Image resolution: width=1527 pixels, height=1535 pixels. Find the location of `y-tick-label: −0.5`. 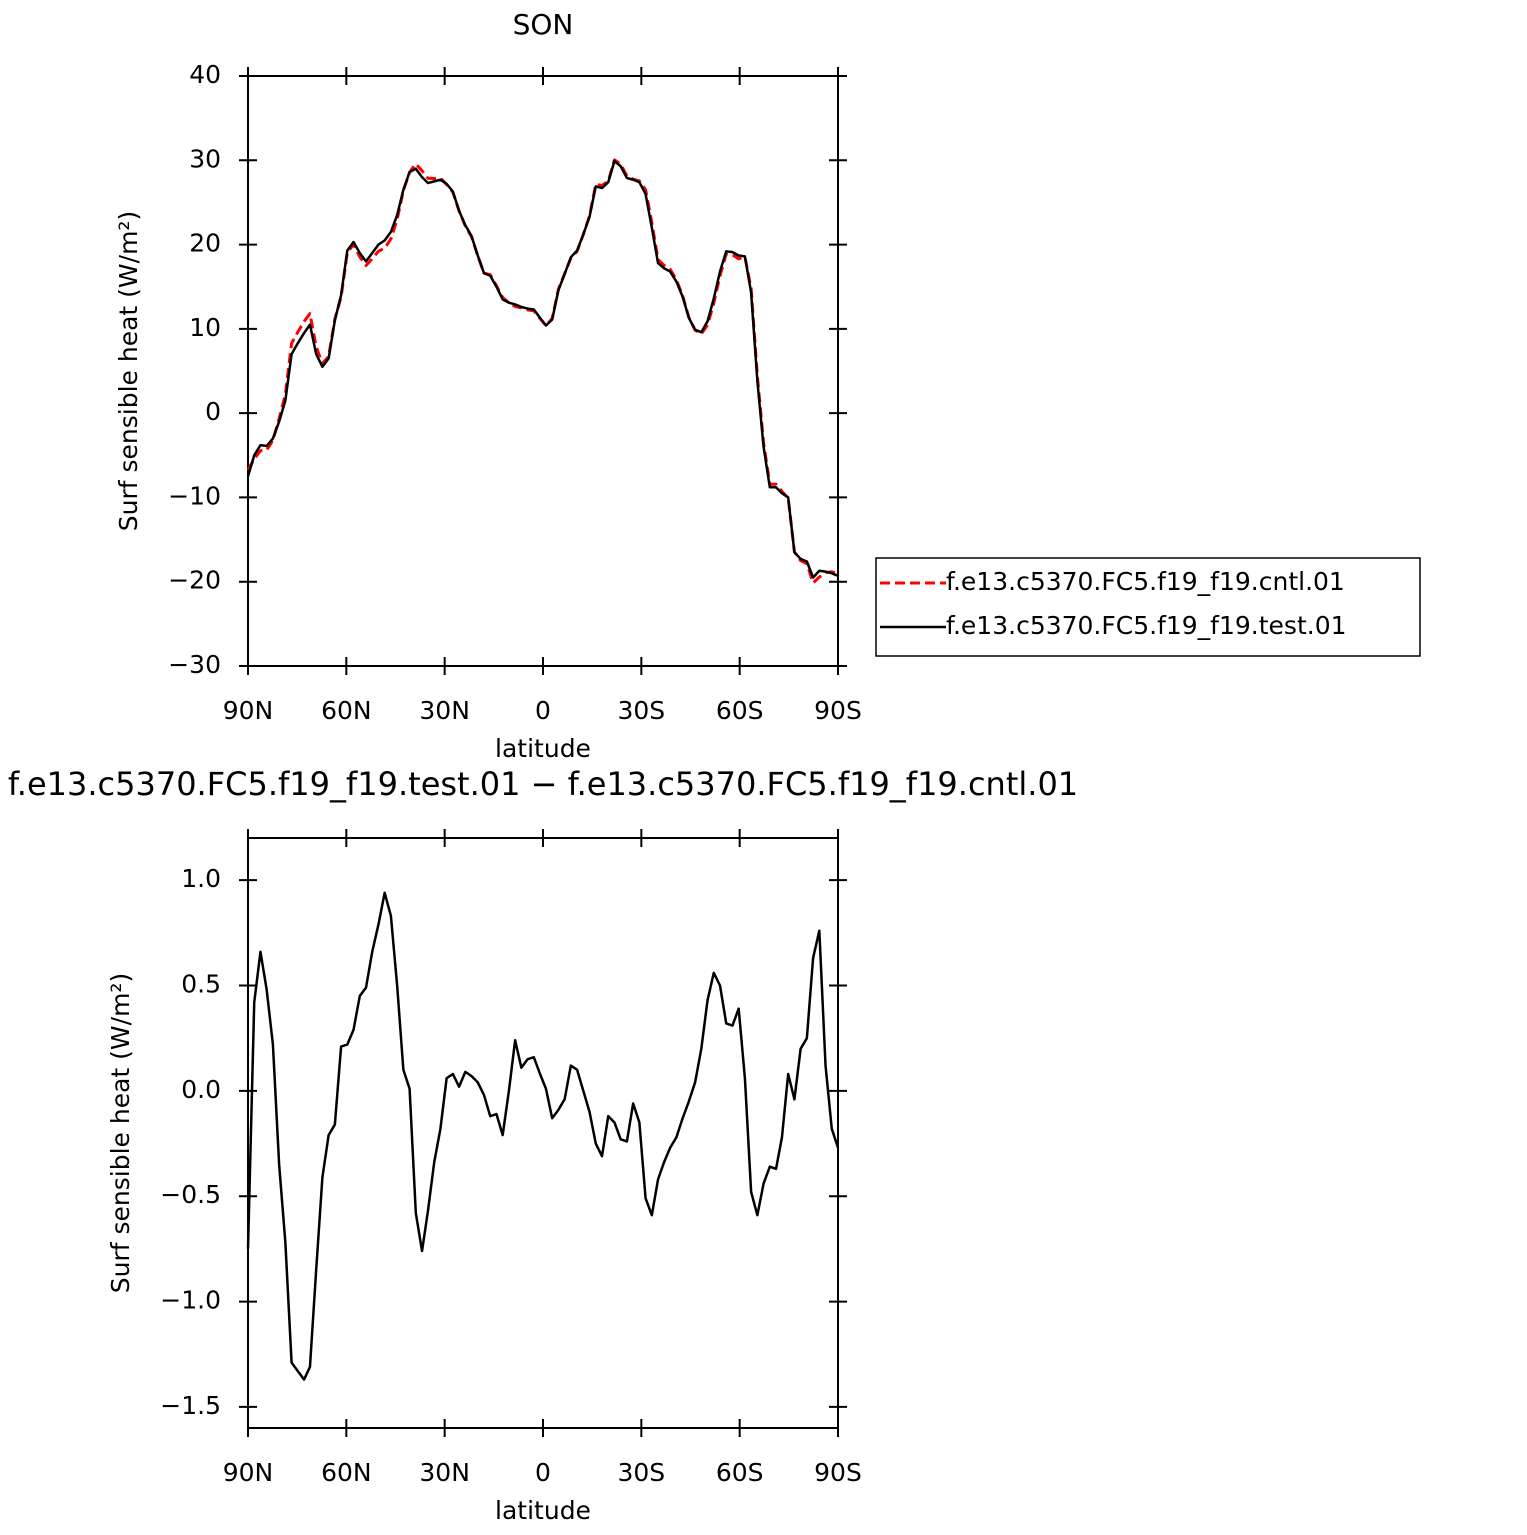

y-tick-label: −0.5 is located at coordinates (190, 1194).